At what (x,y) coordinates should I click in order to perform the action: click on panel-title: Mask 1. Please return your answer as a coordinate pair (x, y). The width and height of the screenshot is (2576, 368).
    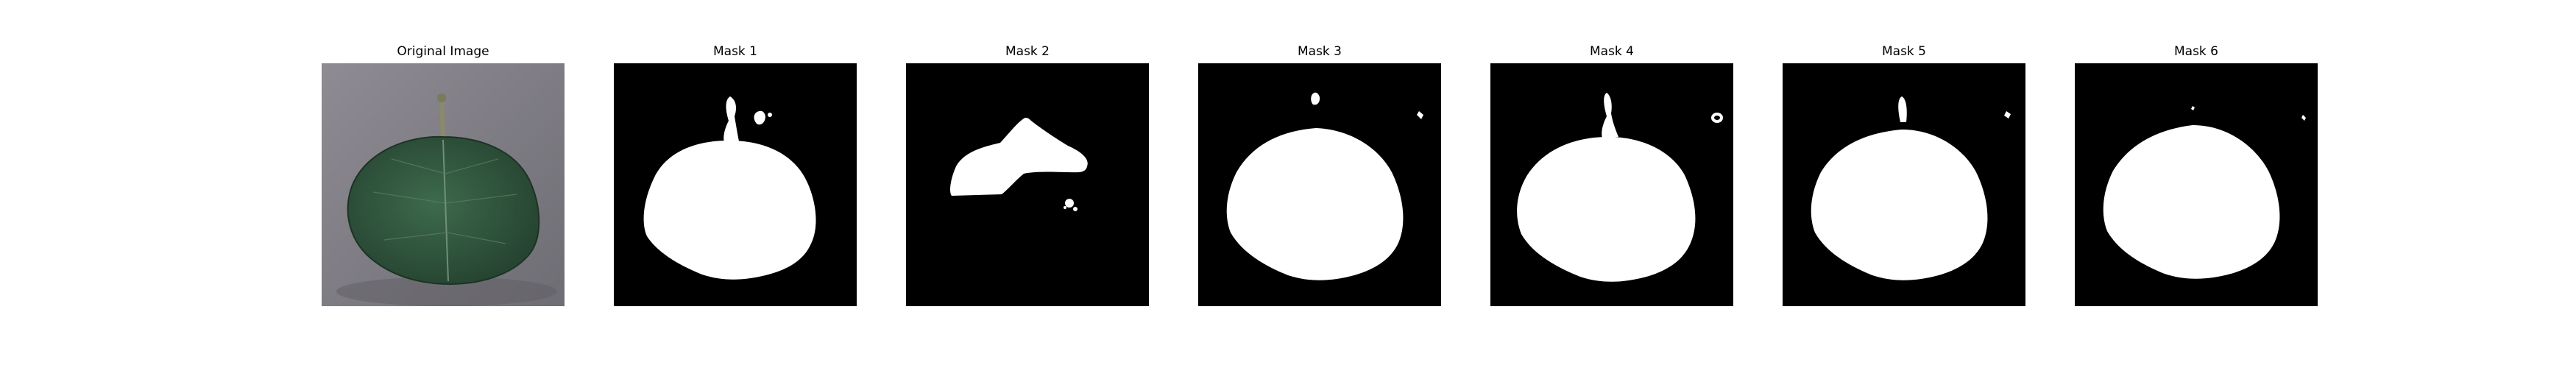
    Looking at the image, I should click on (734, 52).